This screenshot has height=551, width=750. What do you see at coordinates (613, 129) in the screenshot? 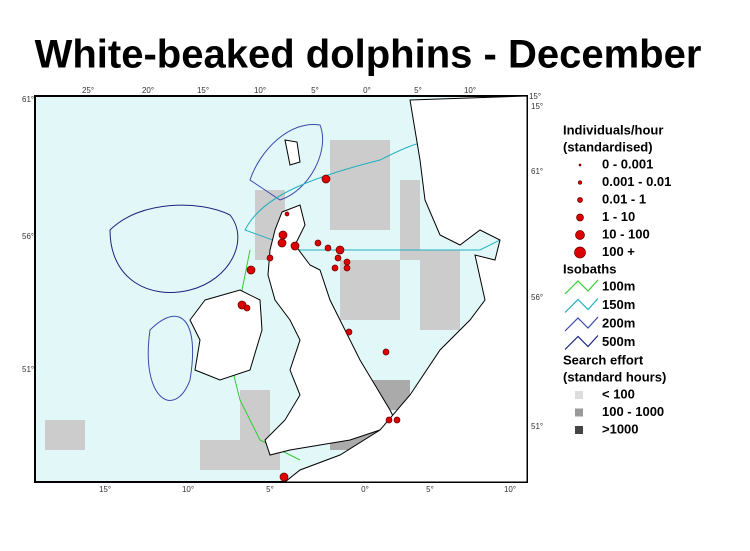
I see `legend-heading: Individuals/hour` at bounding box center [613, 129].